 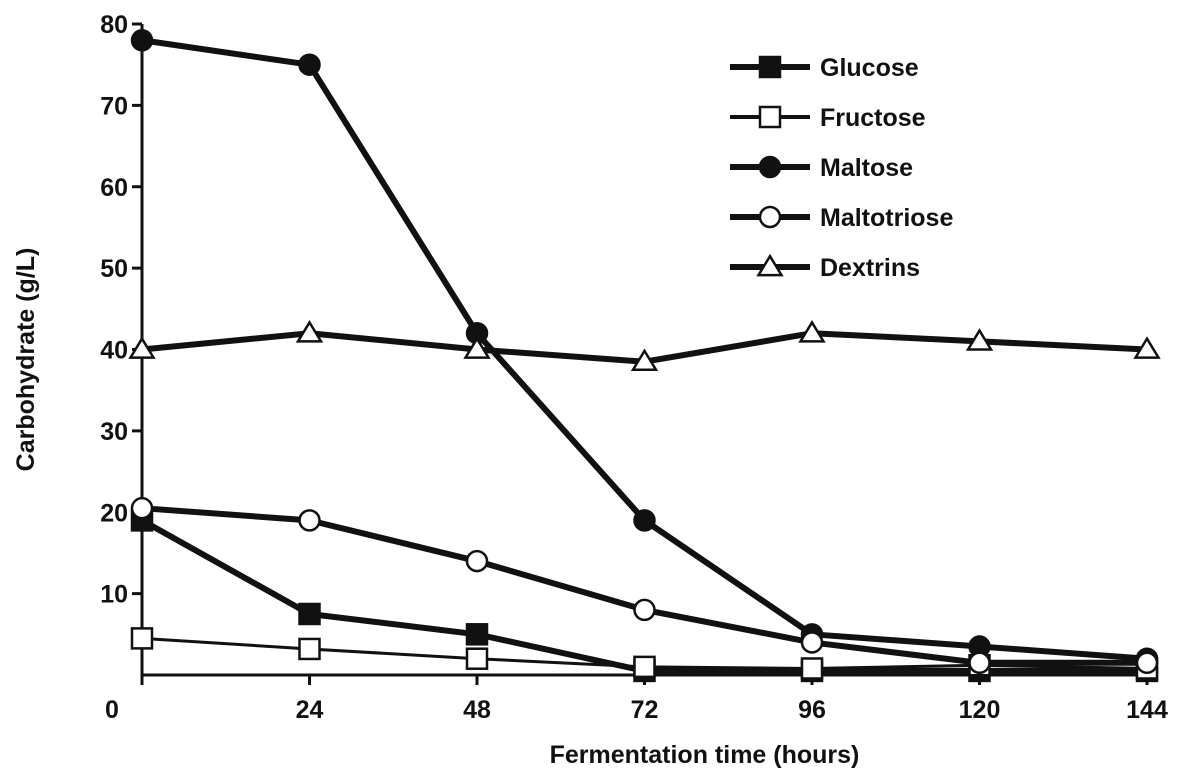 I want to click on y-tick-label: 30, so click(x=114, y=432).